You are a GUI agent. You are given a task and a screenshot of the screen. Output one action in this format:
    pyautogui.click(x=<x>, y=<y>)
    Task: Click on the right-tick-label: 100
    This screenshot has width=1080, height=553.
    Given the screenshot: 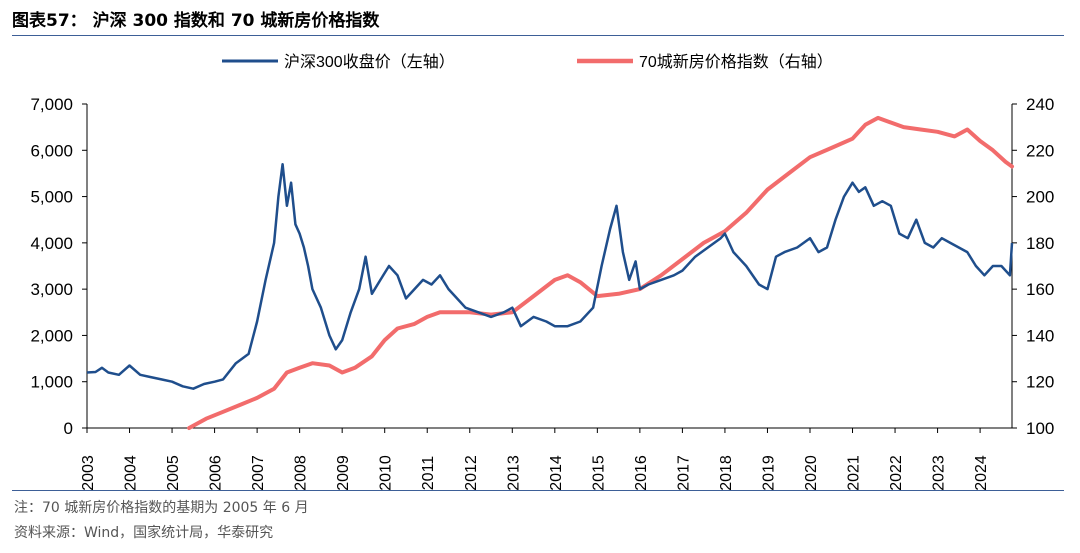 What is the action you would take?
    pyautogui.click(x=1040, y=428)
    